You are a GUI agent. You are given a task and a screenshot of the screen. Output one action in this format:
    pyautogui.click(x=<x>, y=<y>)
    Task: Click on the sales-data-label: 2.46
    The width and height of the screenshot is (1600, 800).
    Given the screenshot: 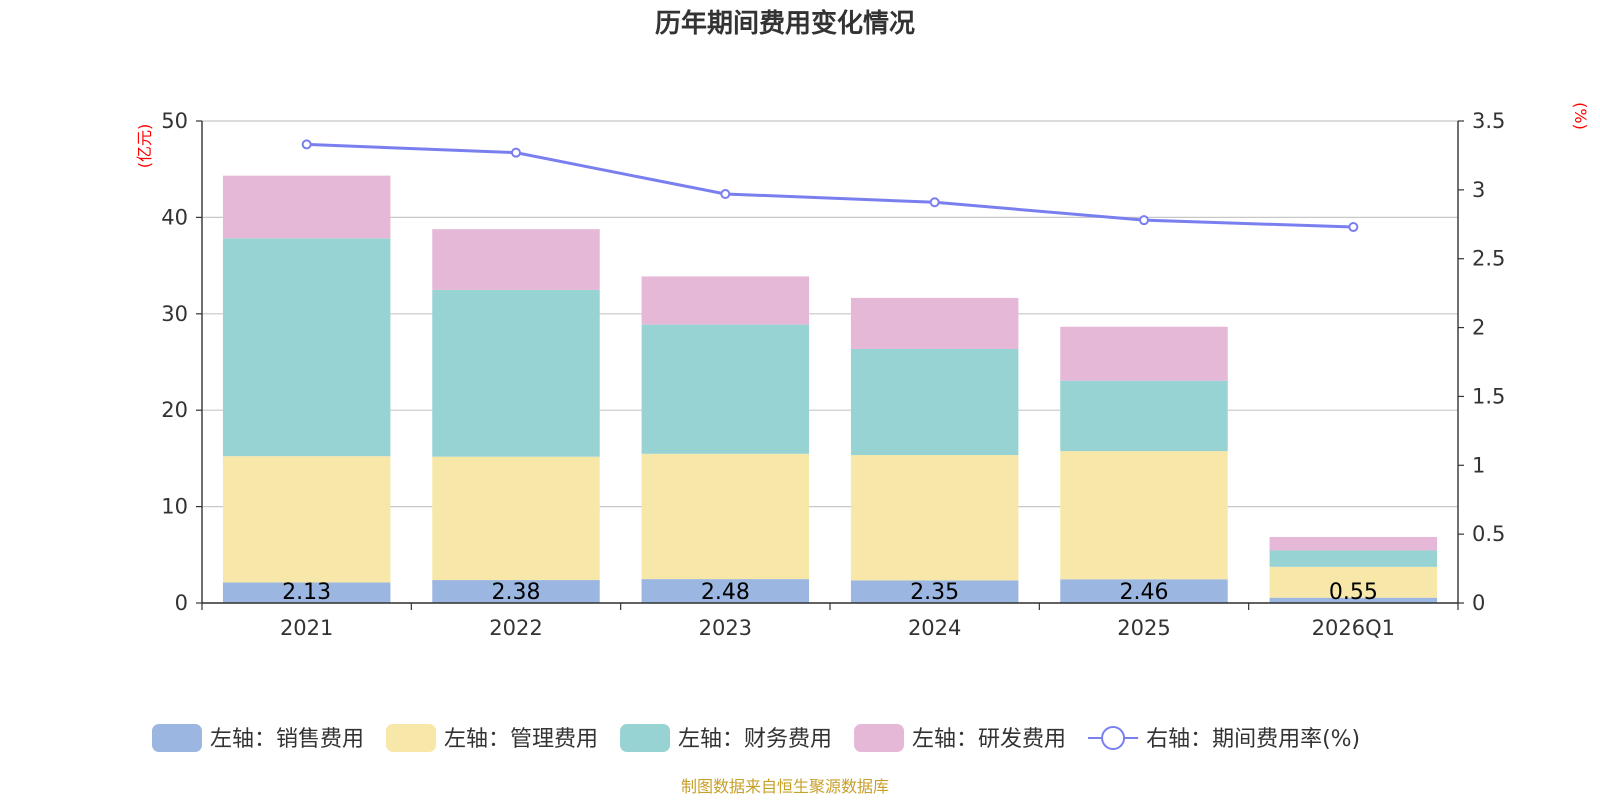 What is the action you would take?
    pyautogui.click(x=1144, y=592)
    